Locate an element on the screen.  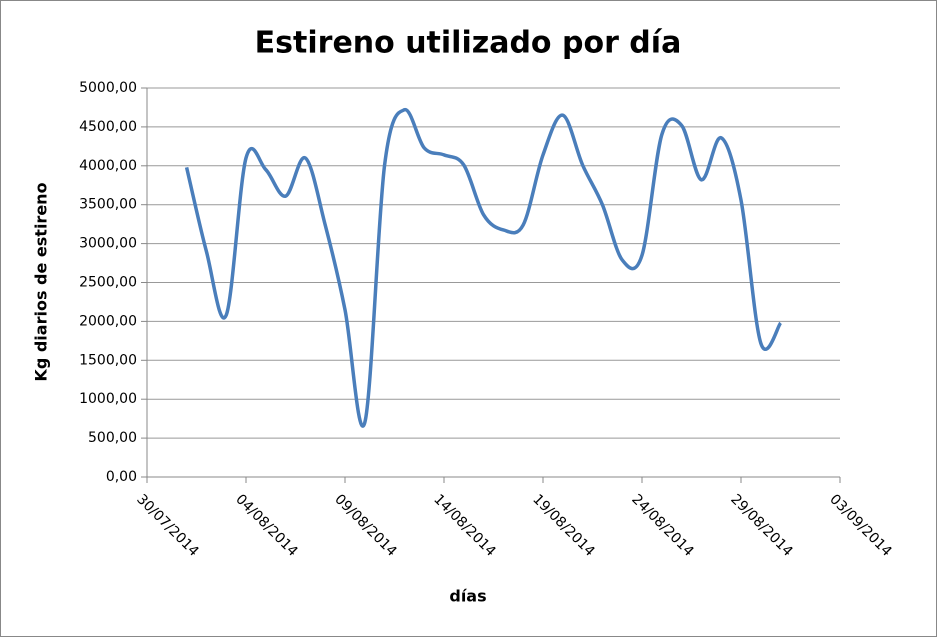
x-axis-label: días is located at coordinates (467, 596).